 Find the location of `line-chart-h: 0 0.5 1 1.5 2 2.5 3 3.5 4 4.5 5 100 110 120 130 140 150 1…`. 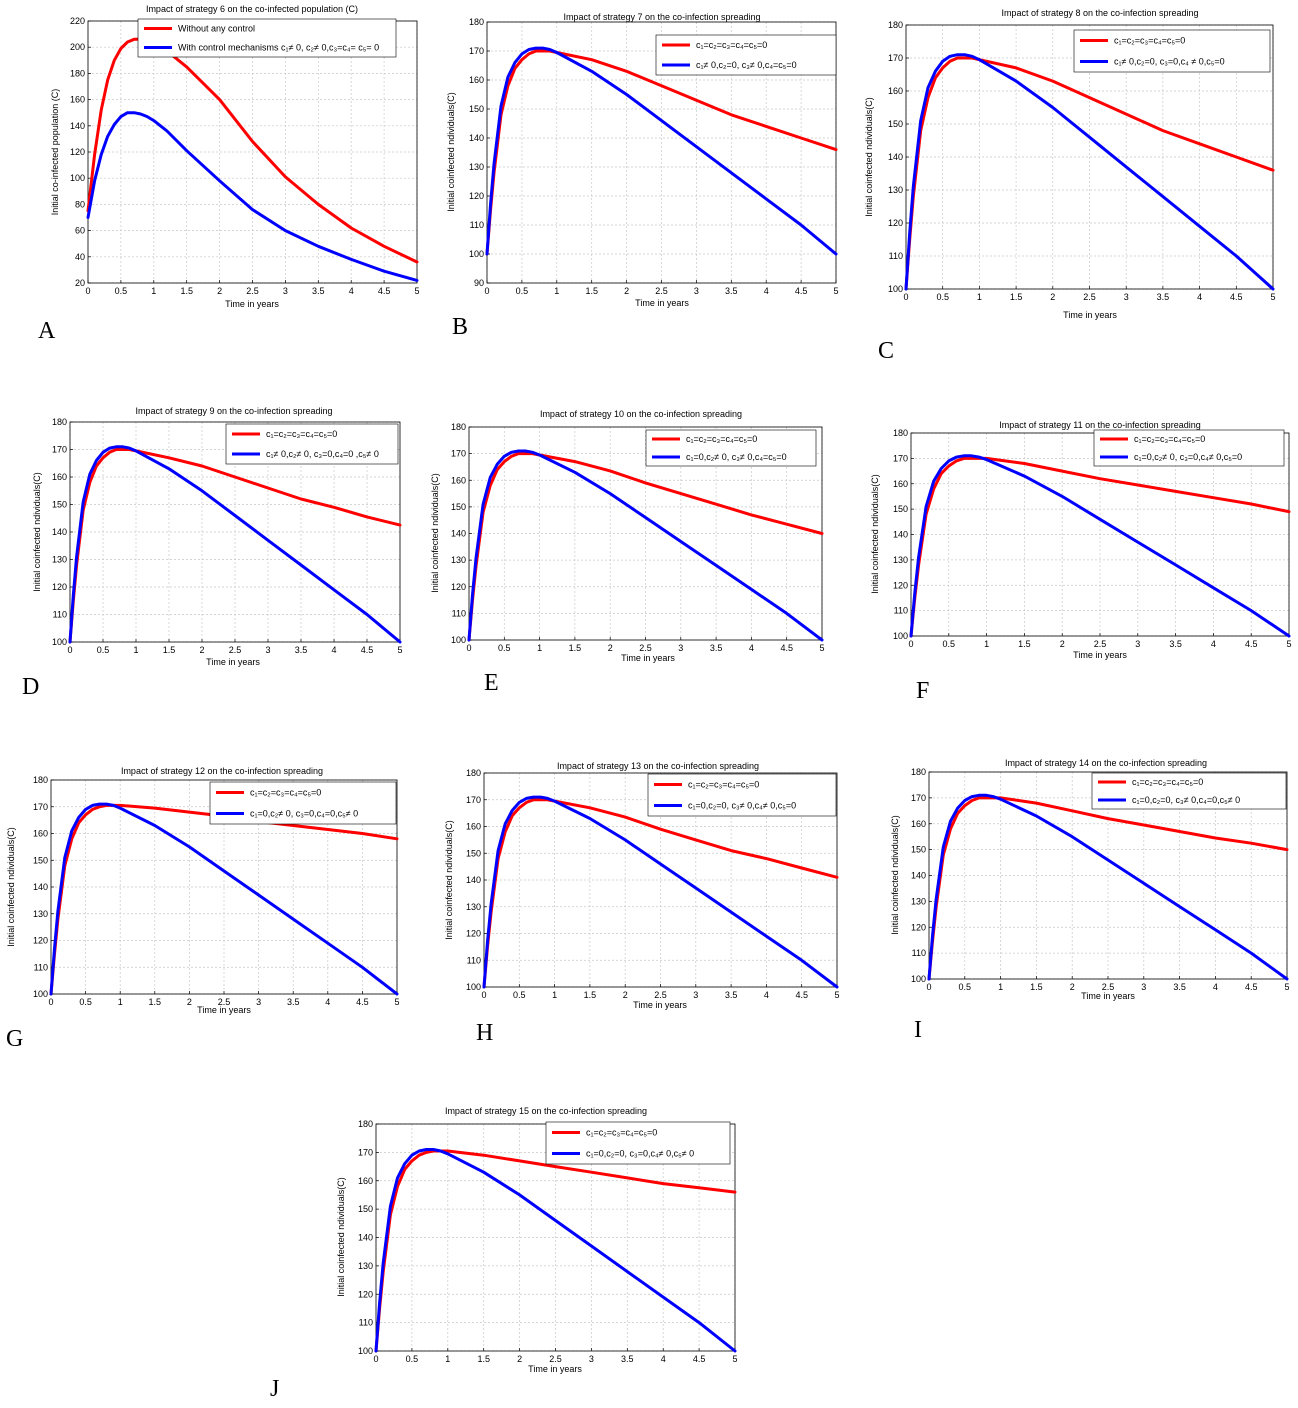

line-chart-h: 0 0.5 1 1.5 2 2.5 3 3.5 4 4.5 5 100 110 120 130 140 150 1… is located at coordinates (642, 885).